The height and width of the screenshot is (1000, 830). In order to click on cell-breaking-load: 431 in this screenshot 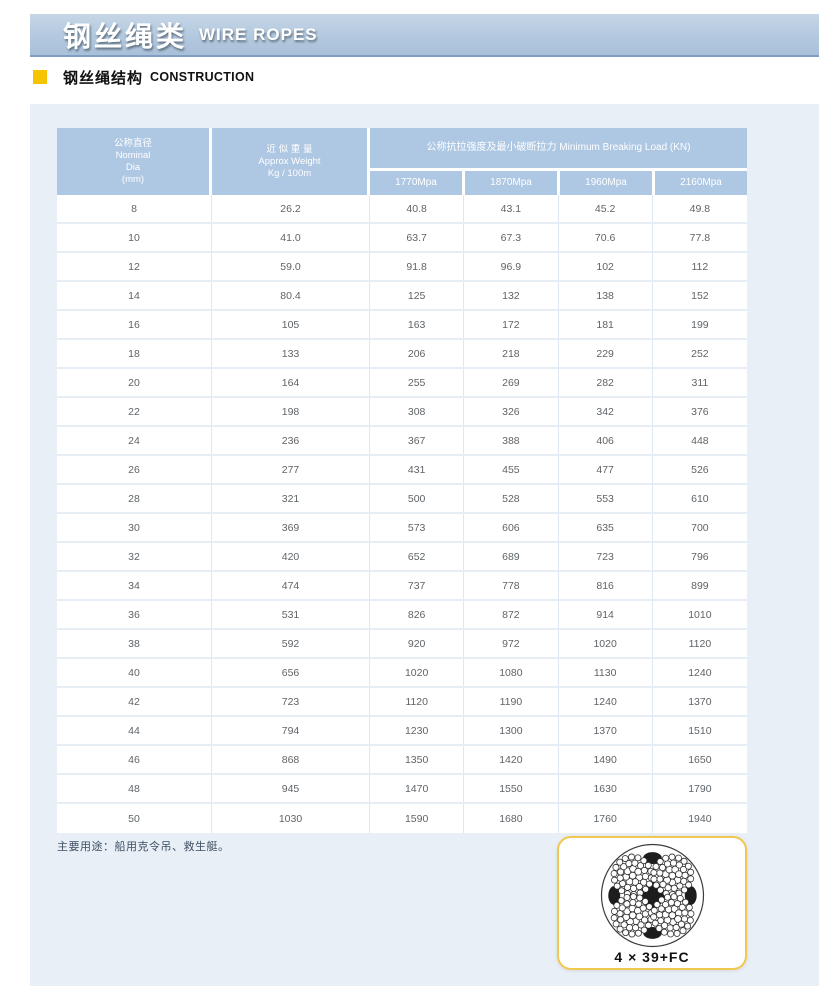, I will do `click(417, 469)`.